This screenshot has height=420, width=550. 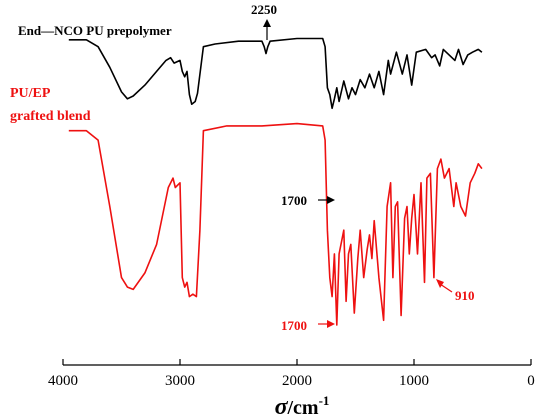 What do you see at coordinates (331, 200) in the screenshot?
I see `arrow-1700-black-head` at bounding box center [331, 200].